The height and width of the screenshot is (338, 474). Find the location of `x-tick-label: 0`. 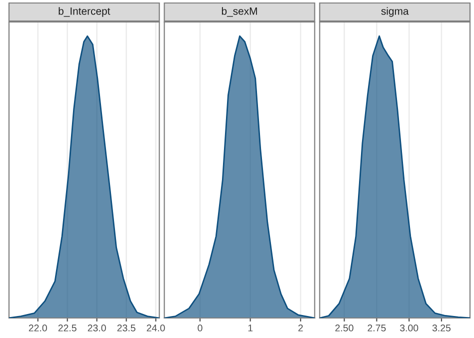

x-tick-label: 0 is located at coordinates (200, 328).